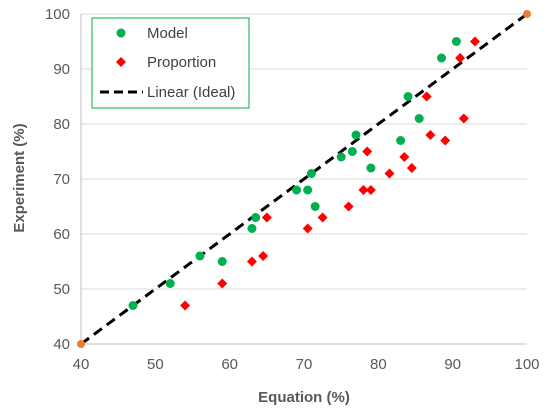  What do you see at coordinates (181, 62) in the screenshot?
I see `legend-proportion-label: Proportion` at bounding box center [181, 62].